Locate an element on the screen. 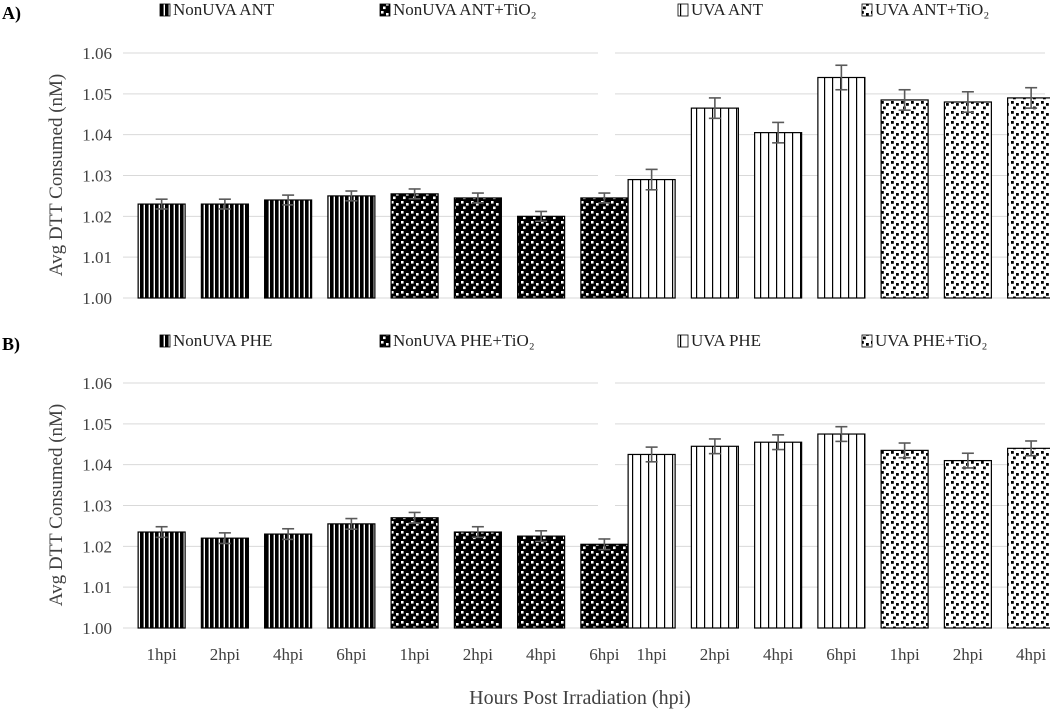  legend-label: UVA ANT+TiO₂ is located at coordinates (932, 9).